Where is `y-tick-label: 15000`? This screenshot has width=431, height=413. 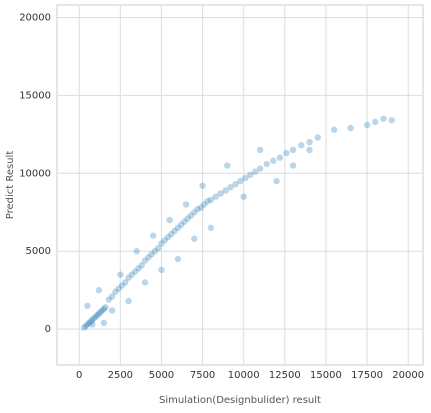 y-tick-label: 15000 is located at coordinates (35, 95).